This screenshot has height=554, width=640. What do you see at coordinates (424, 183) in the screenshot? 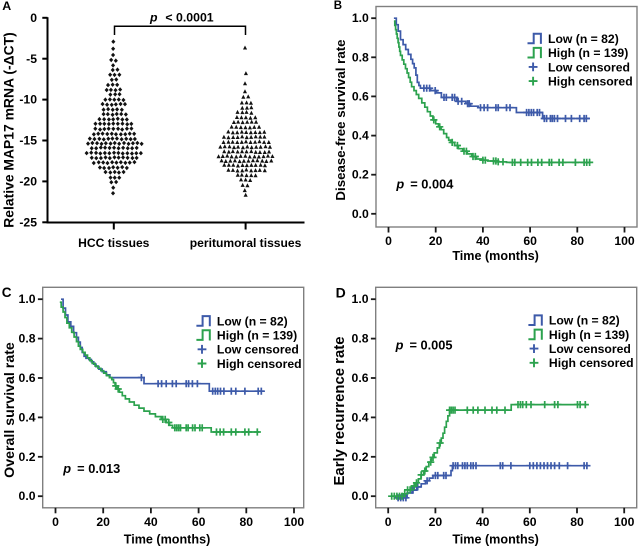
I see `svg-text: p = 0.004` at bounding box center [424, 183].